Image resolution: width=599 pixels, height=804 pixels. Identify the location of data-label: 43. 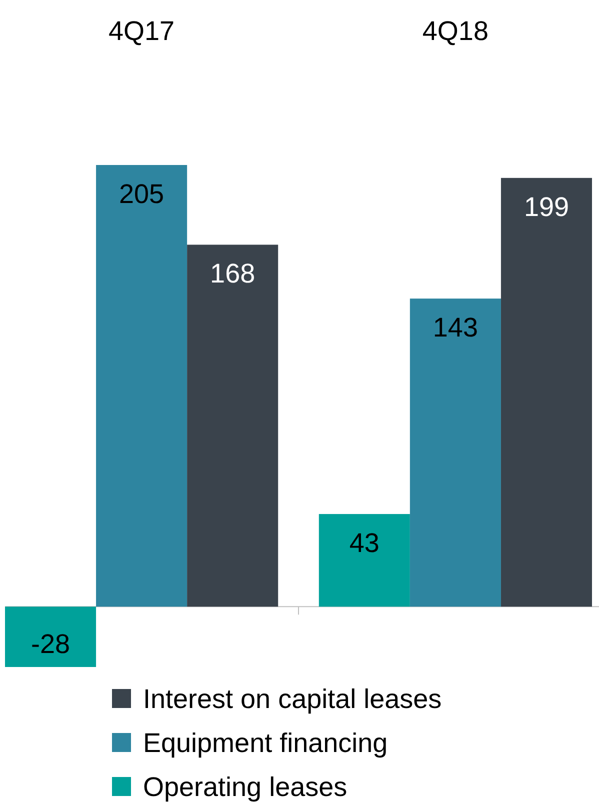
(364, 543).